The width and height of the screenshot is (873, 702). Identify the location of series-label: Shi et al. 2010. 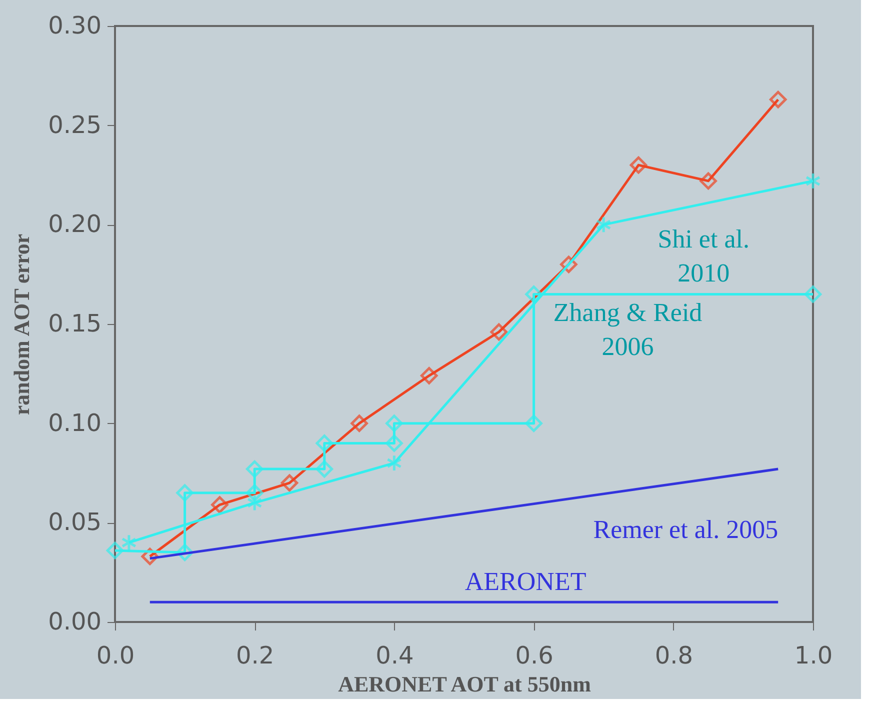
(704, 256).